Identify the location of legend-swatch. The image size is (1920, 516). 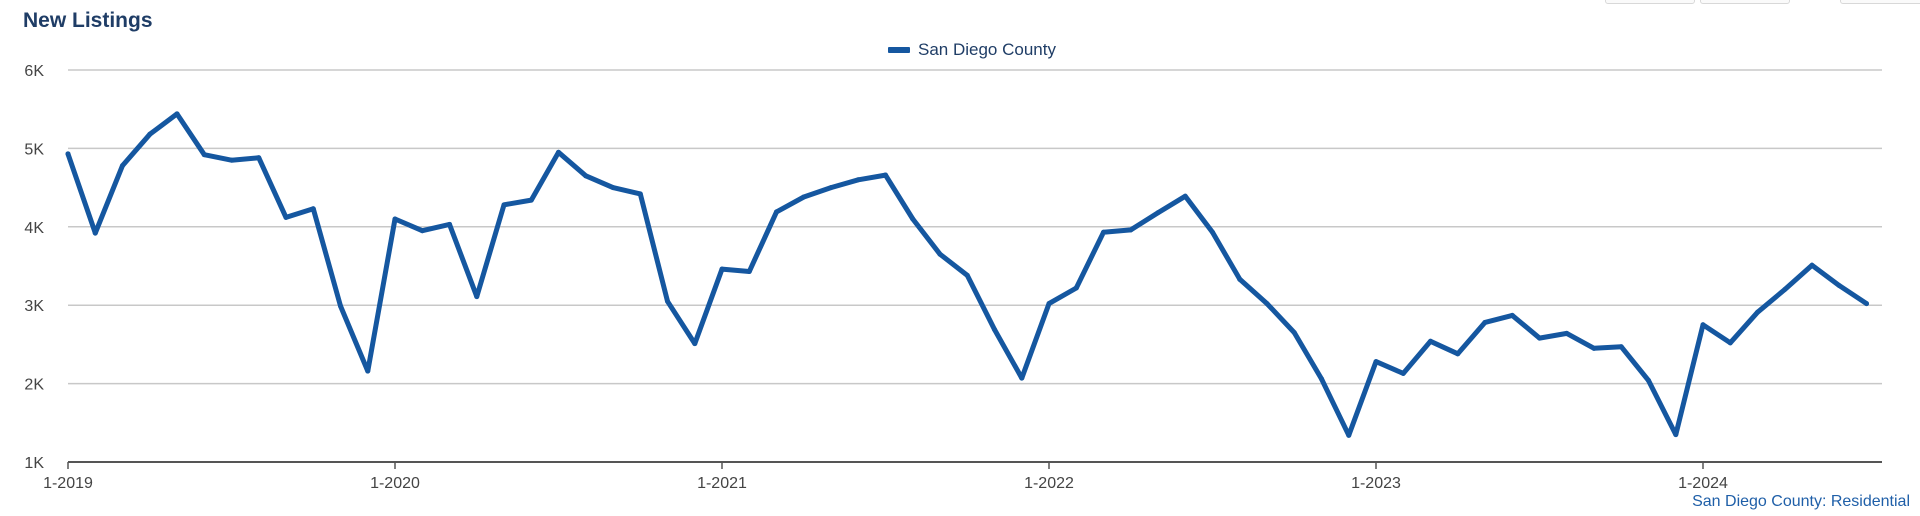
(899, 50).